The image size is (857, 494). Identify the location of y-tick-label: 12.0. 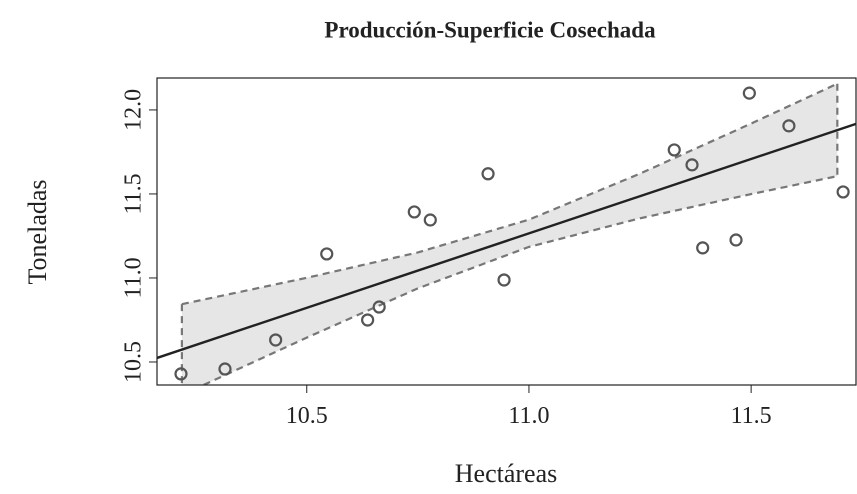
(134, 110).